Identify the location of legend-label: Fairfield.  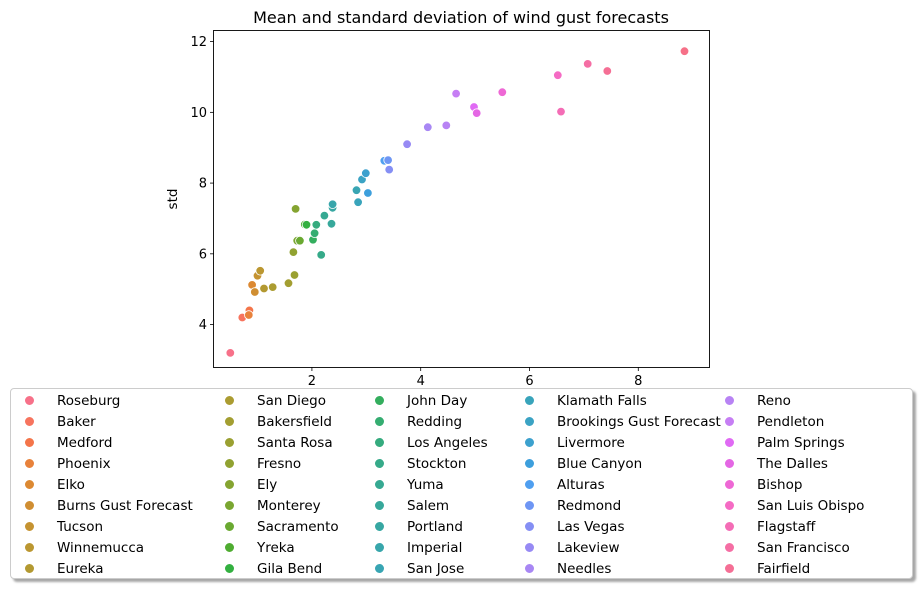
(784, 568).